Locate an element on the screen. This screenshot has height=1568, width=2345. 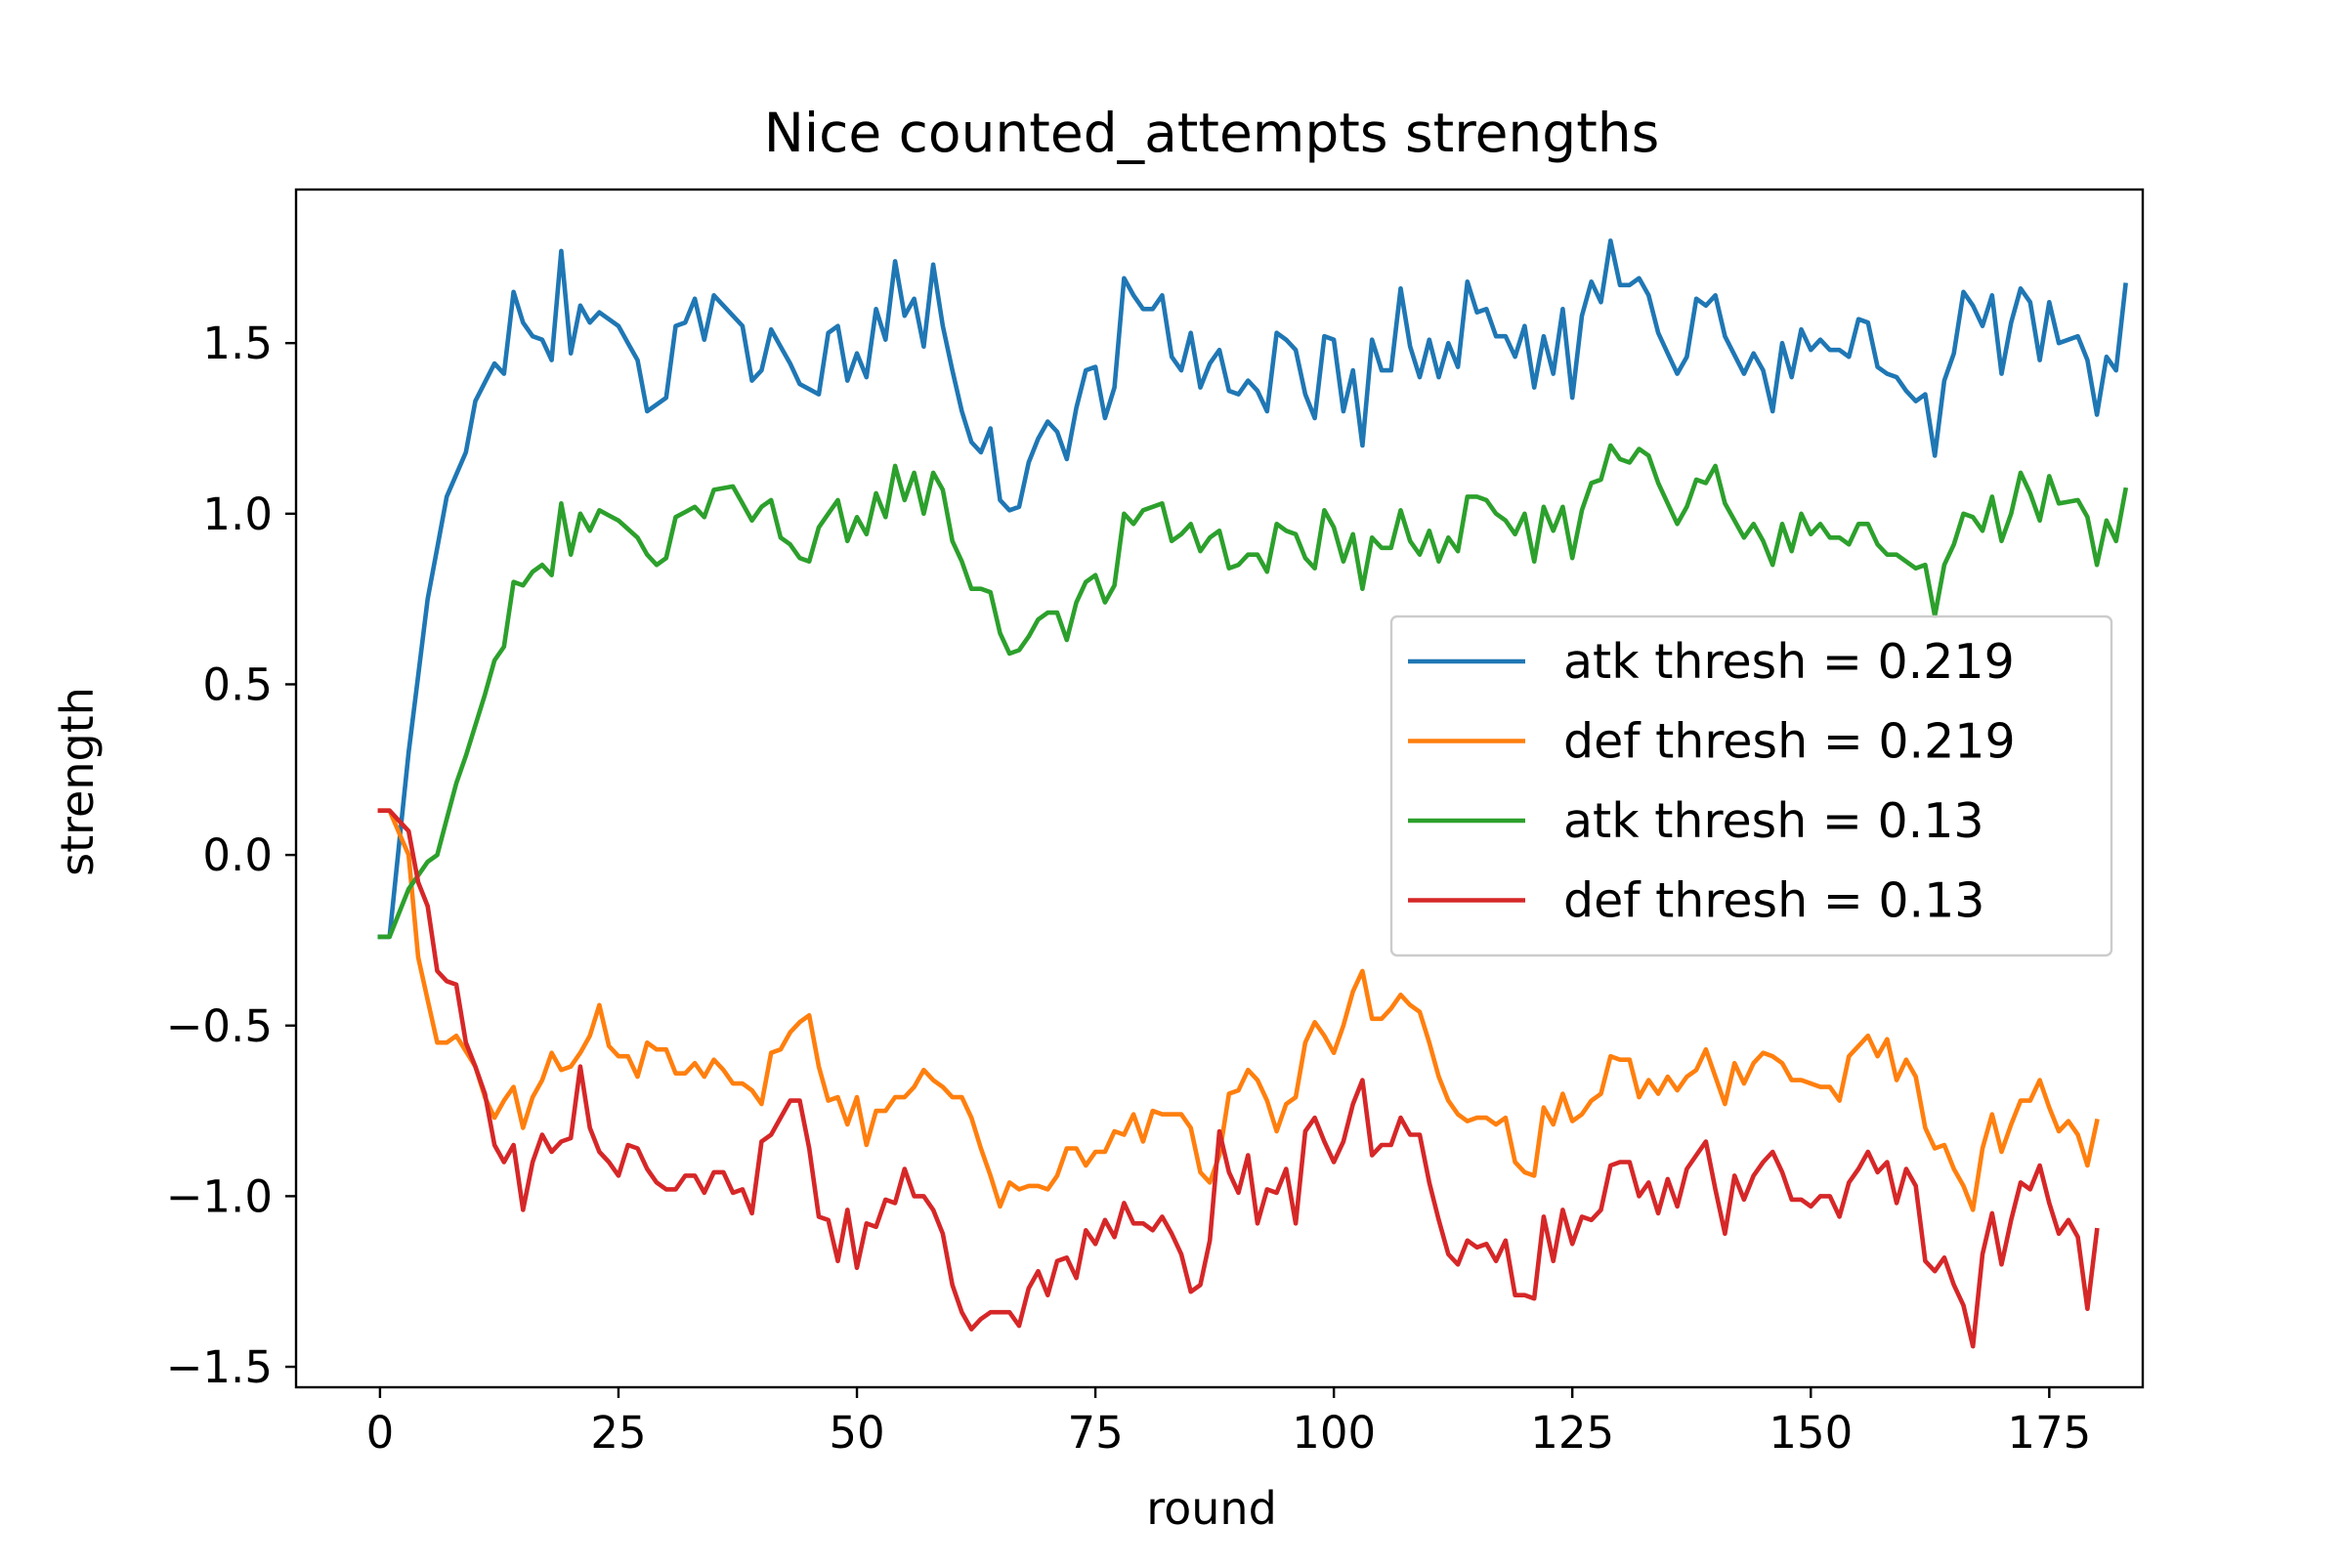
legend-box is located at coordinates (1751, 785).